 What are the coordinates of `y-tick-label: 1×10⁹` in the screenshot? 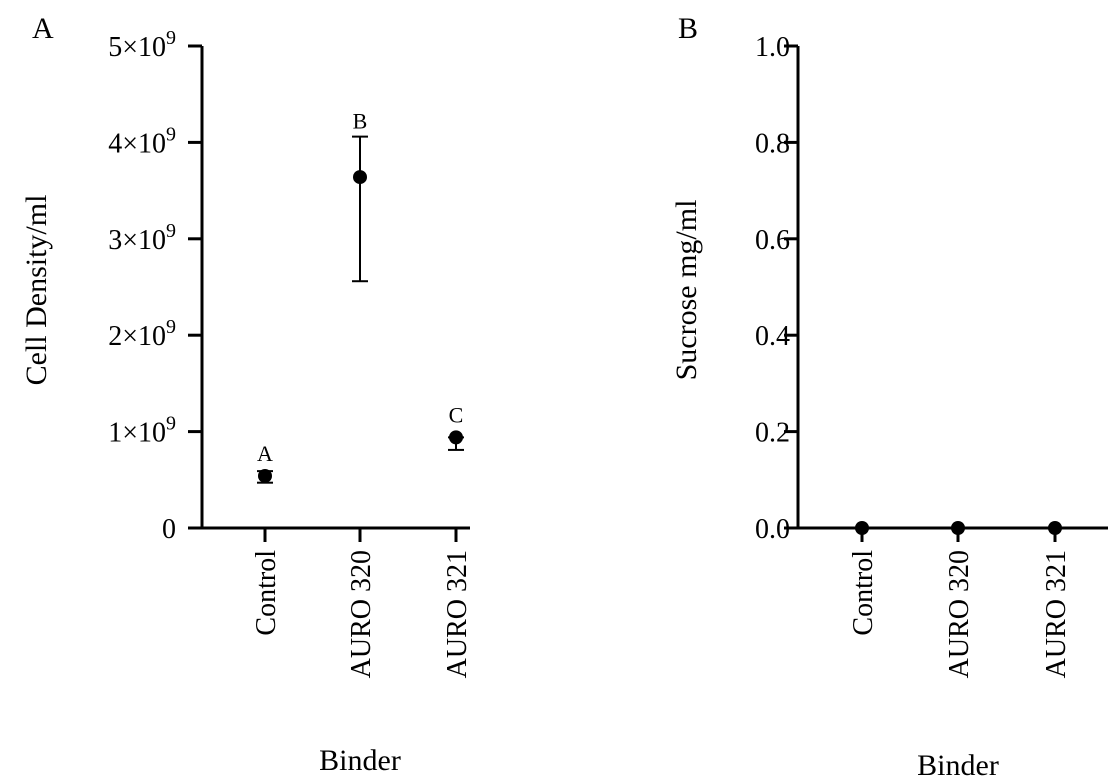 It's located at (142, 431).